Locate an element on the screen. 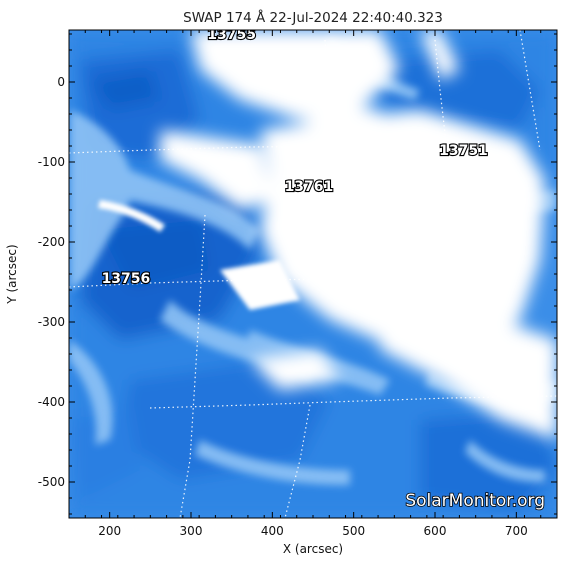 Image resolution: width=564 pixels, height=564 pixels. y-tick-label: -500 is located at coordinates (51, 482).